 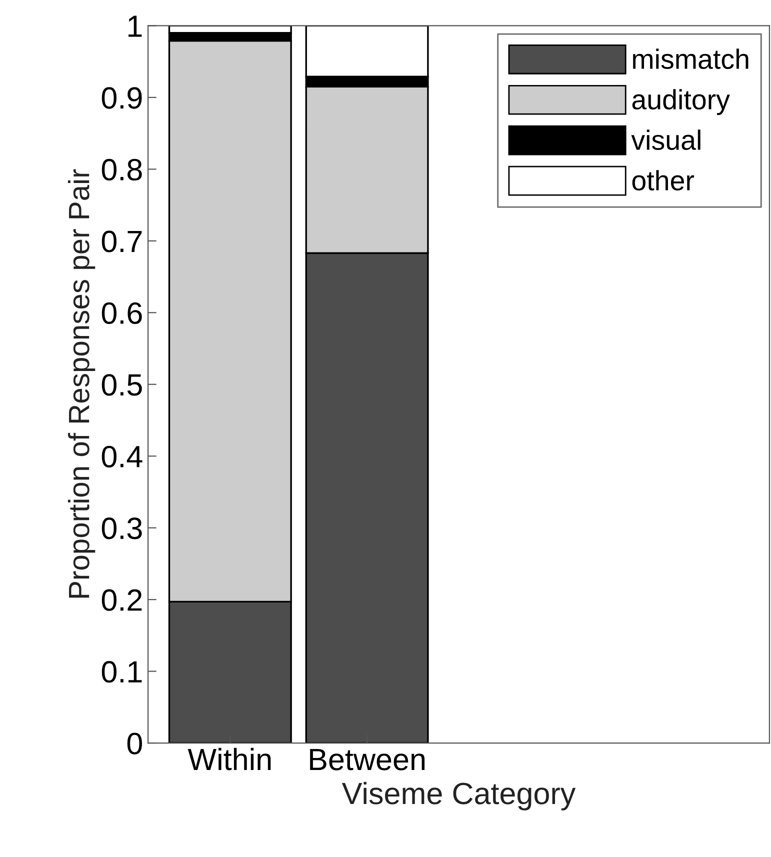 I want to click on x-tick-label: Between, so click(x=367, y=759).